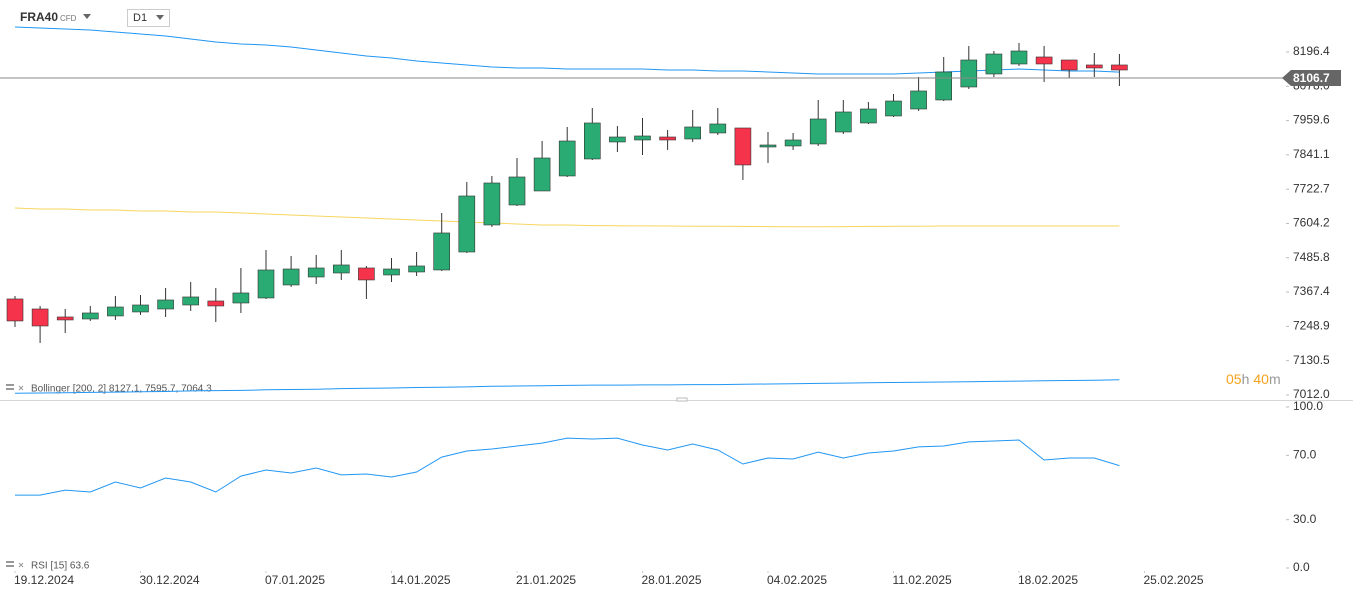 This screenshot has height=604, width=1353. I want to click on x-tick-label: 25.02.2025, so click(1174, 580).